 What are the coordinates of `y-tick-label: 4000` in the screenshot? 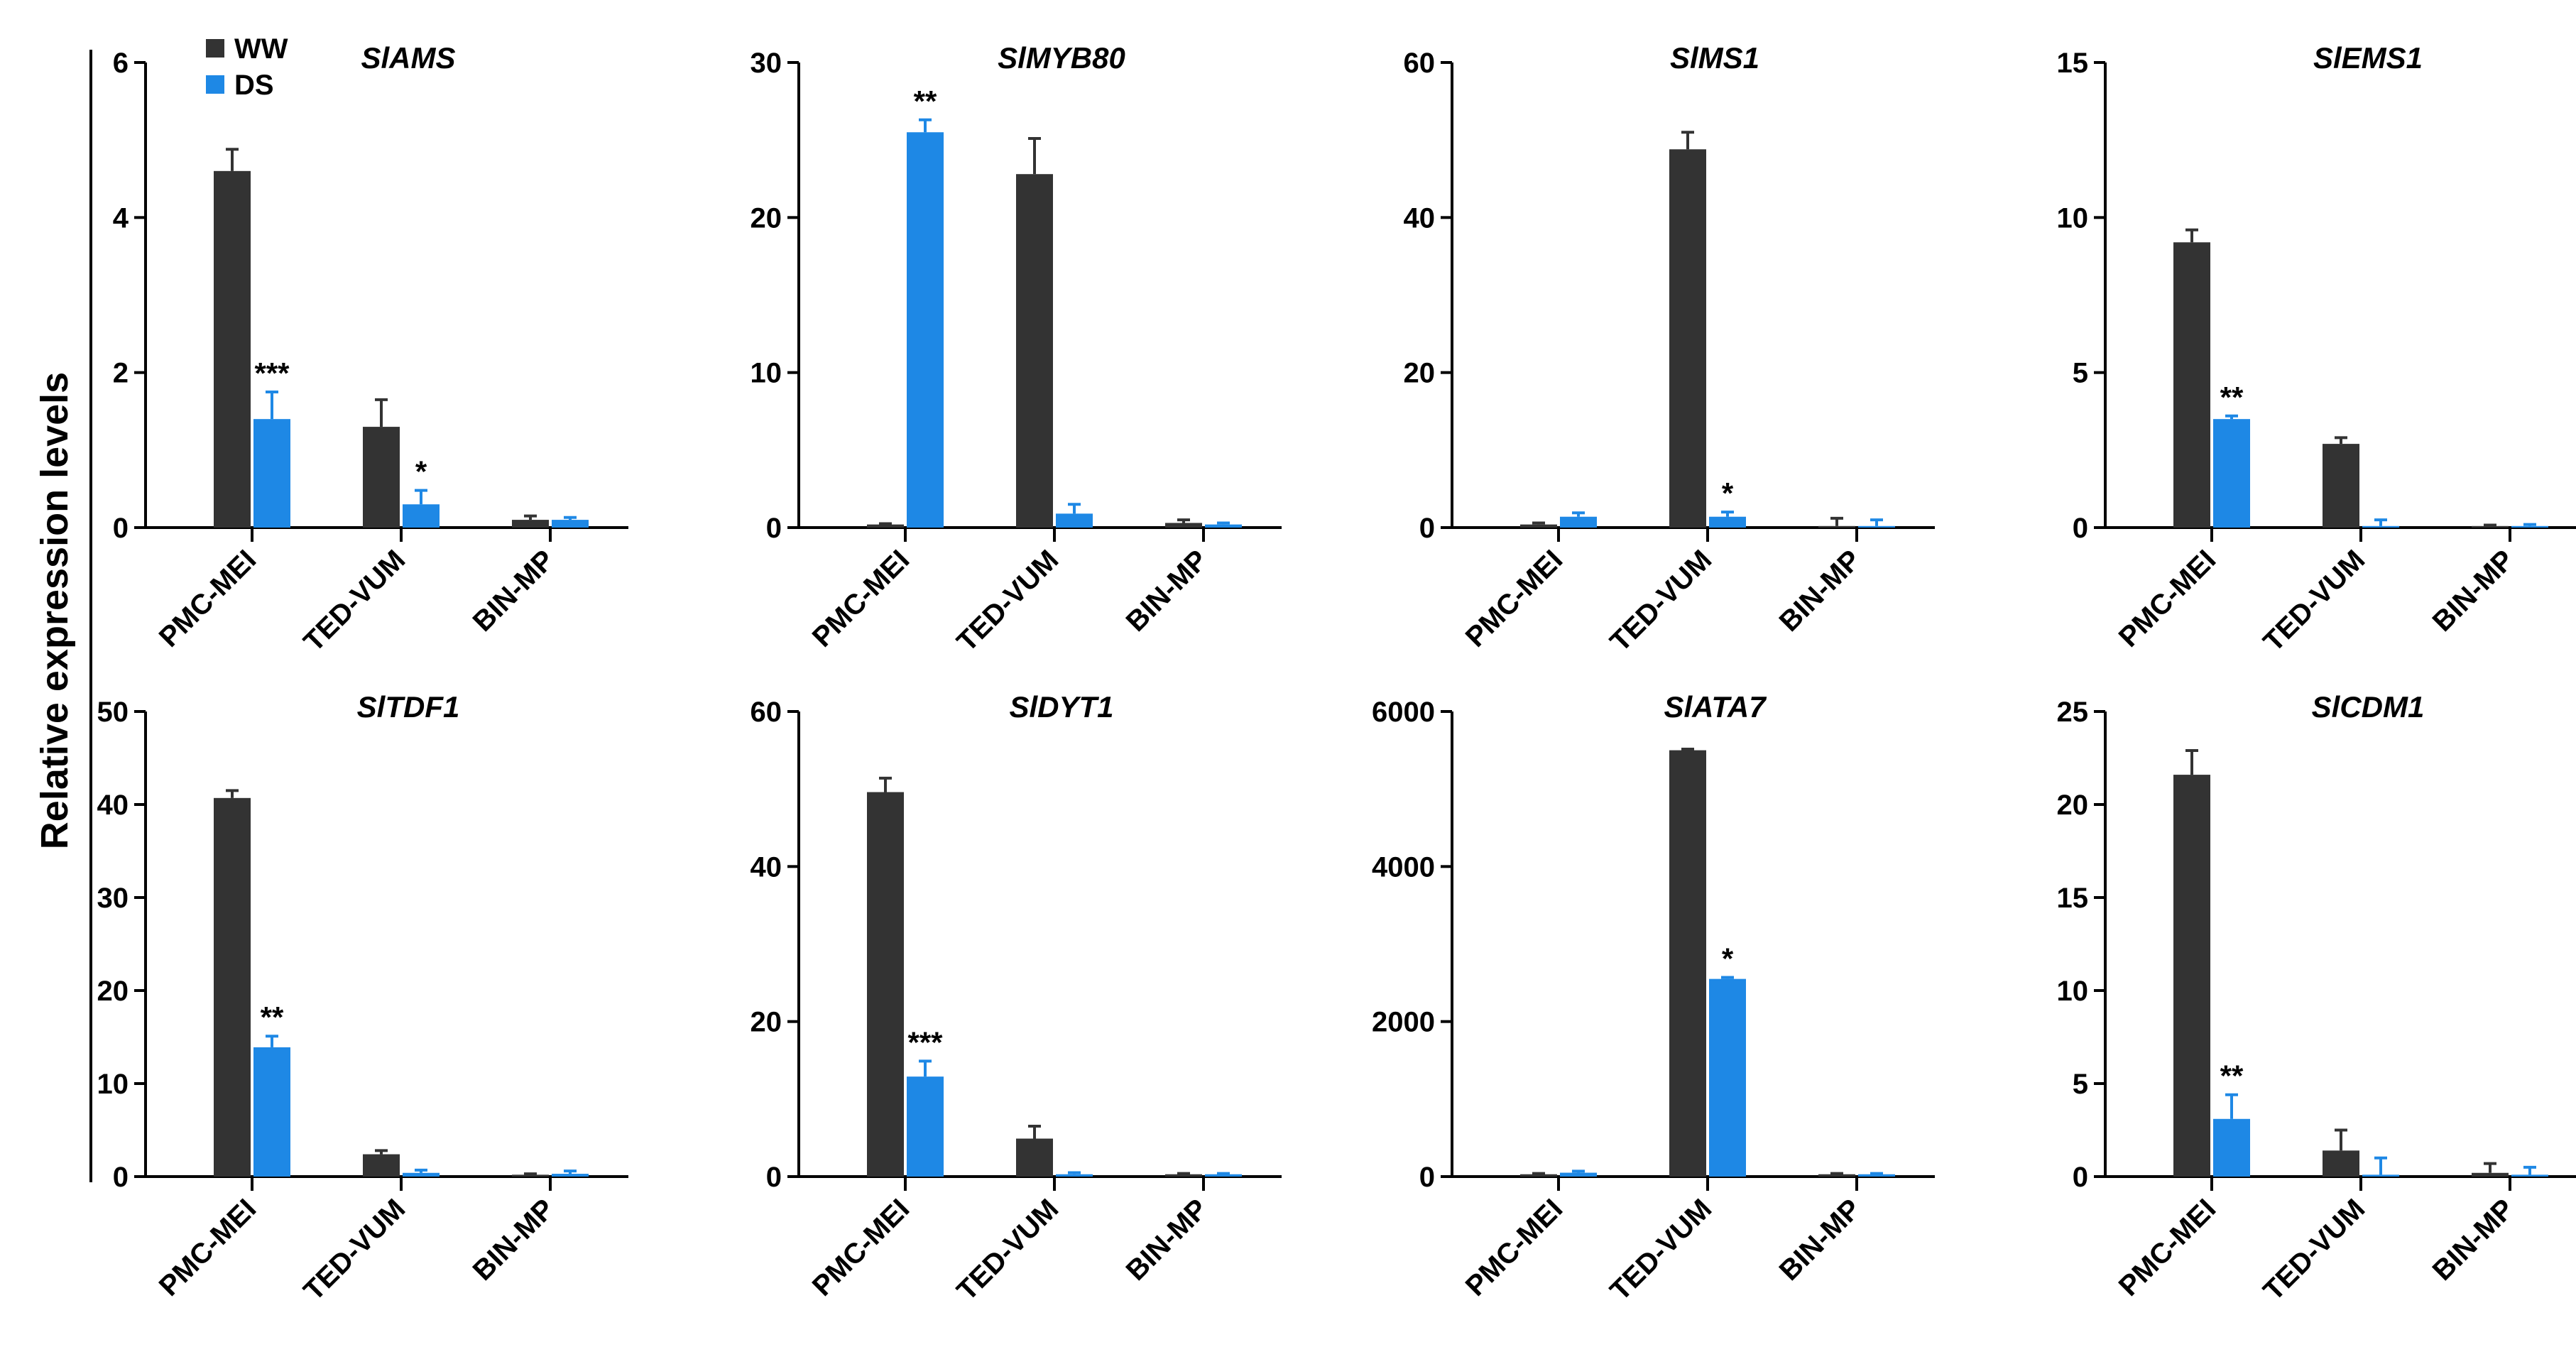 It's located at (1403, 867).